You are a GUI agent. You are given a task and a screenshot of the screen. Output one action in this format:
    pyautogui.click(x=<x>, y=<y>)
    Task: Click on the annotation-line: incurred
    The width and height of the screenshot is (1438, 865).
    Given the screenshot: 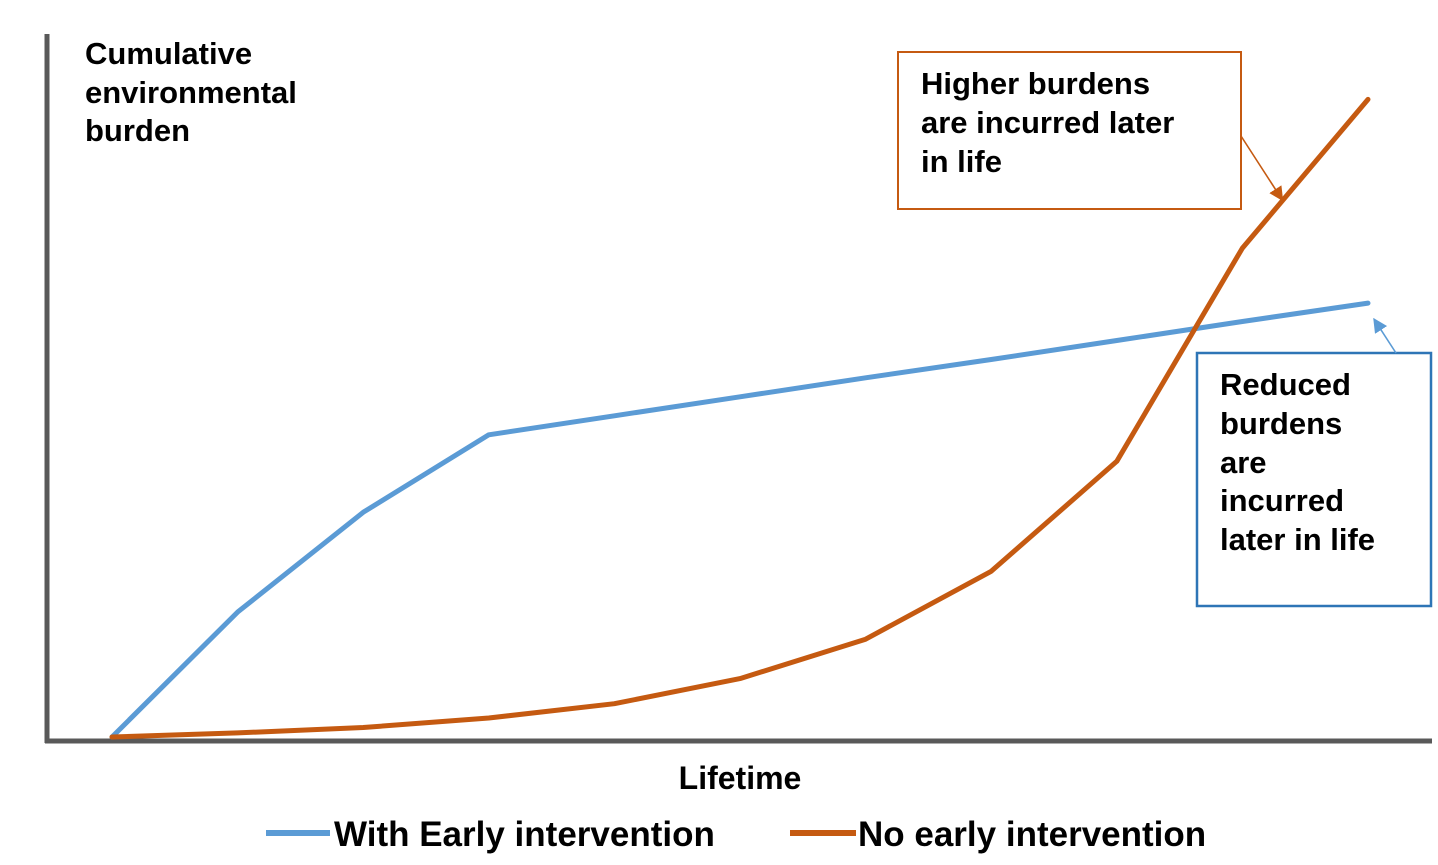 What is the action you would take?
    pyautogui.click(x=1282, y=500)
    